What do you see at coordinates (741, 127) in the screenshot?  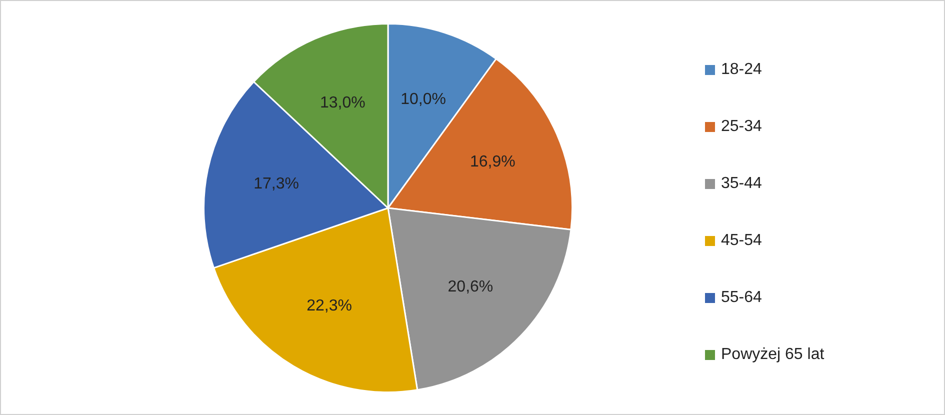 I see `legend-label: 25-34` at bounding box center [741, 127].